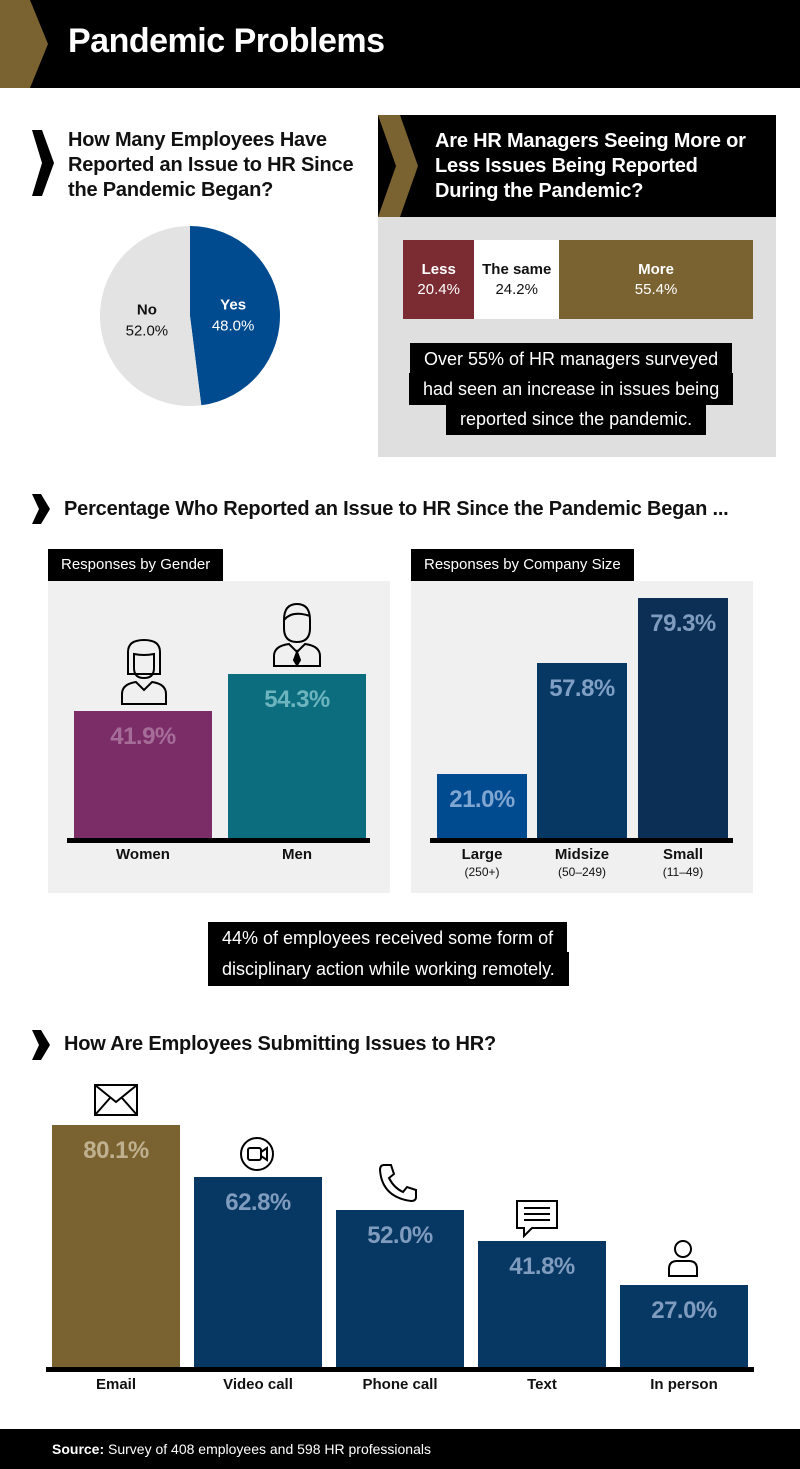 This screenshot has height=1469, width=800. I want to click on discipline-note-line: 44% of employees received some form of, so click(388, 938).